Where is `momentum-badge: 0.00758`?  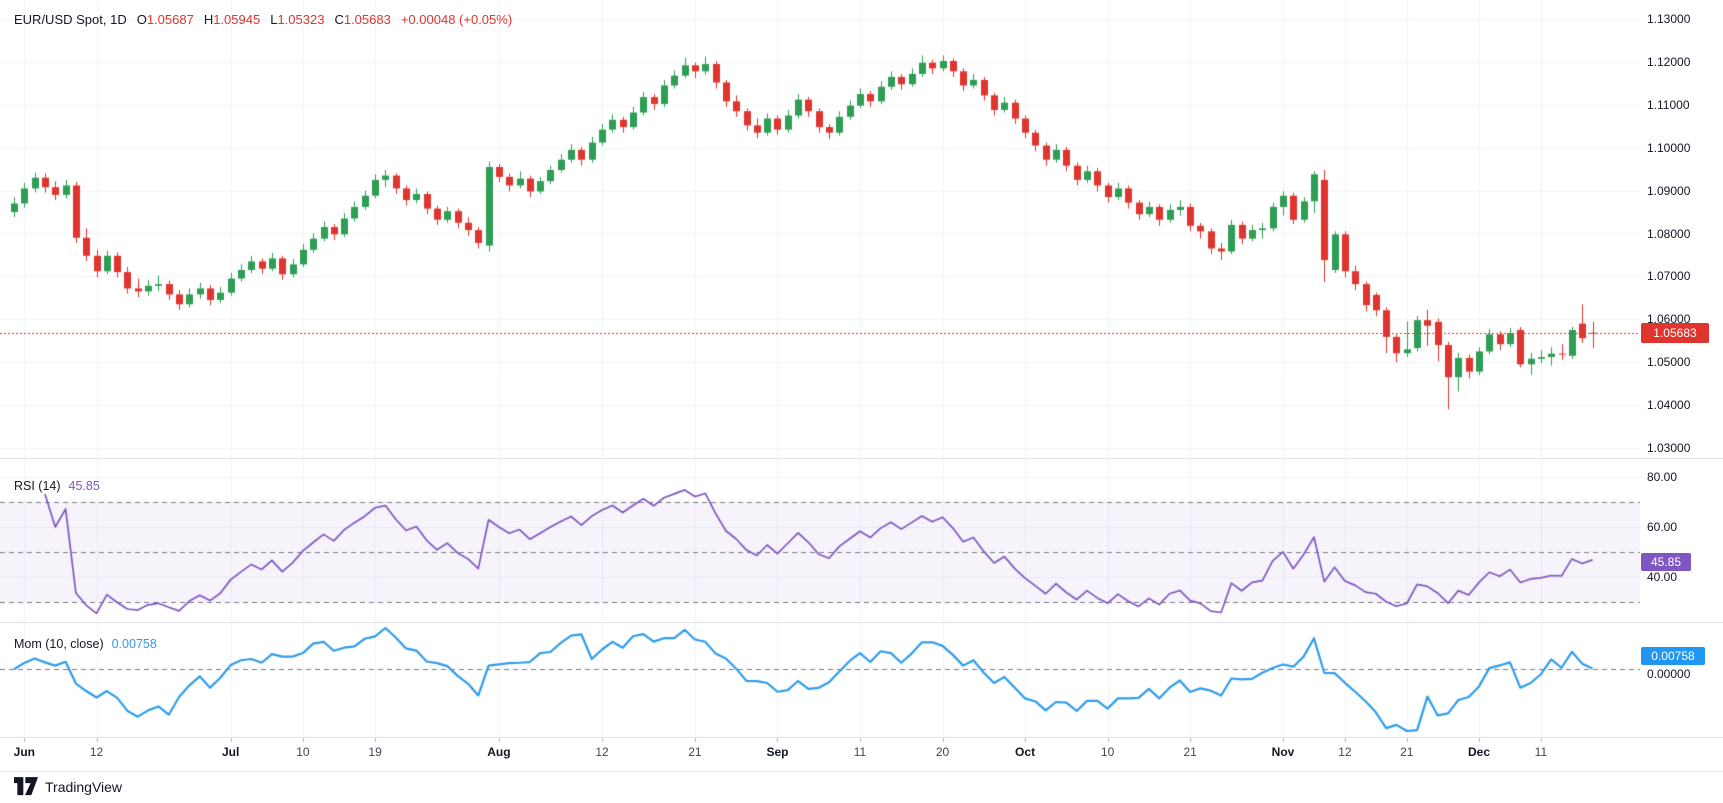 momentum-badge: 0.00758 is located at coordinates (1673, 655).